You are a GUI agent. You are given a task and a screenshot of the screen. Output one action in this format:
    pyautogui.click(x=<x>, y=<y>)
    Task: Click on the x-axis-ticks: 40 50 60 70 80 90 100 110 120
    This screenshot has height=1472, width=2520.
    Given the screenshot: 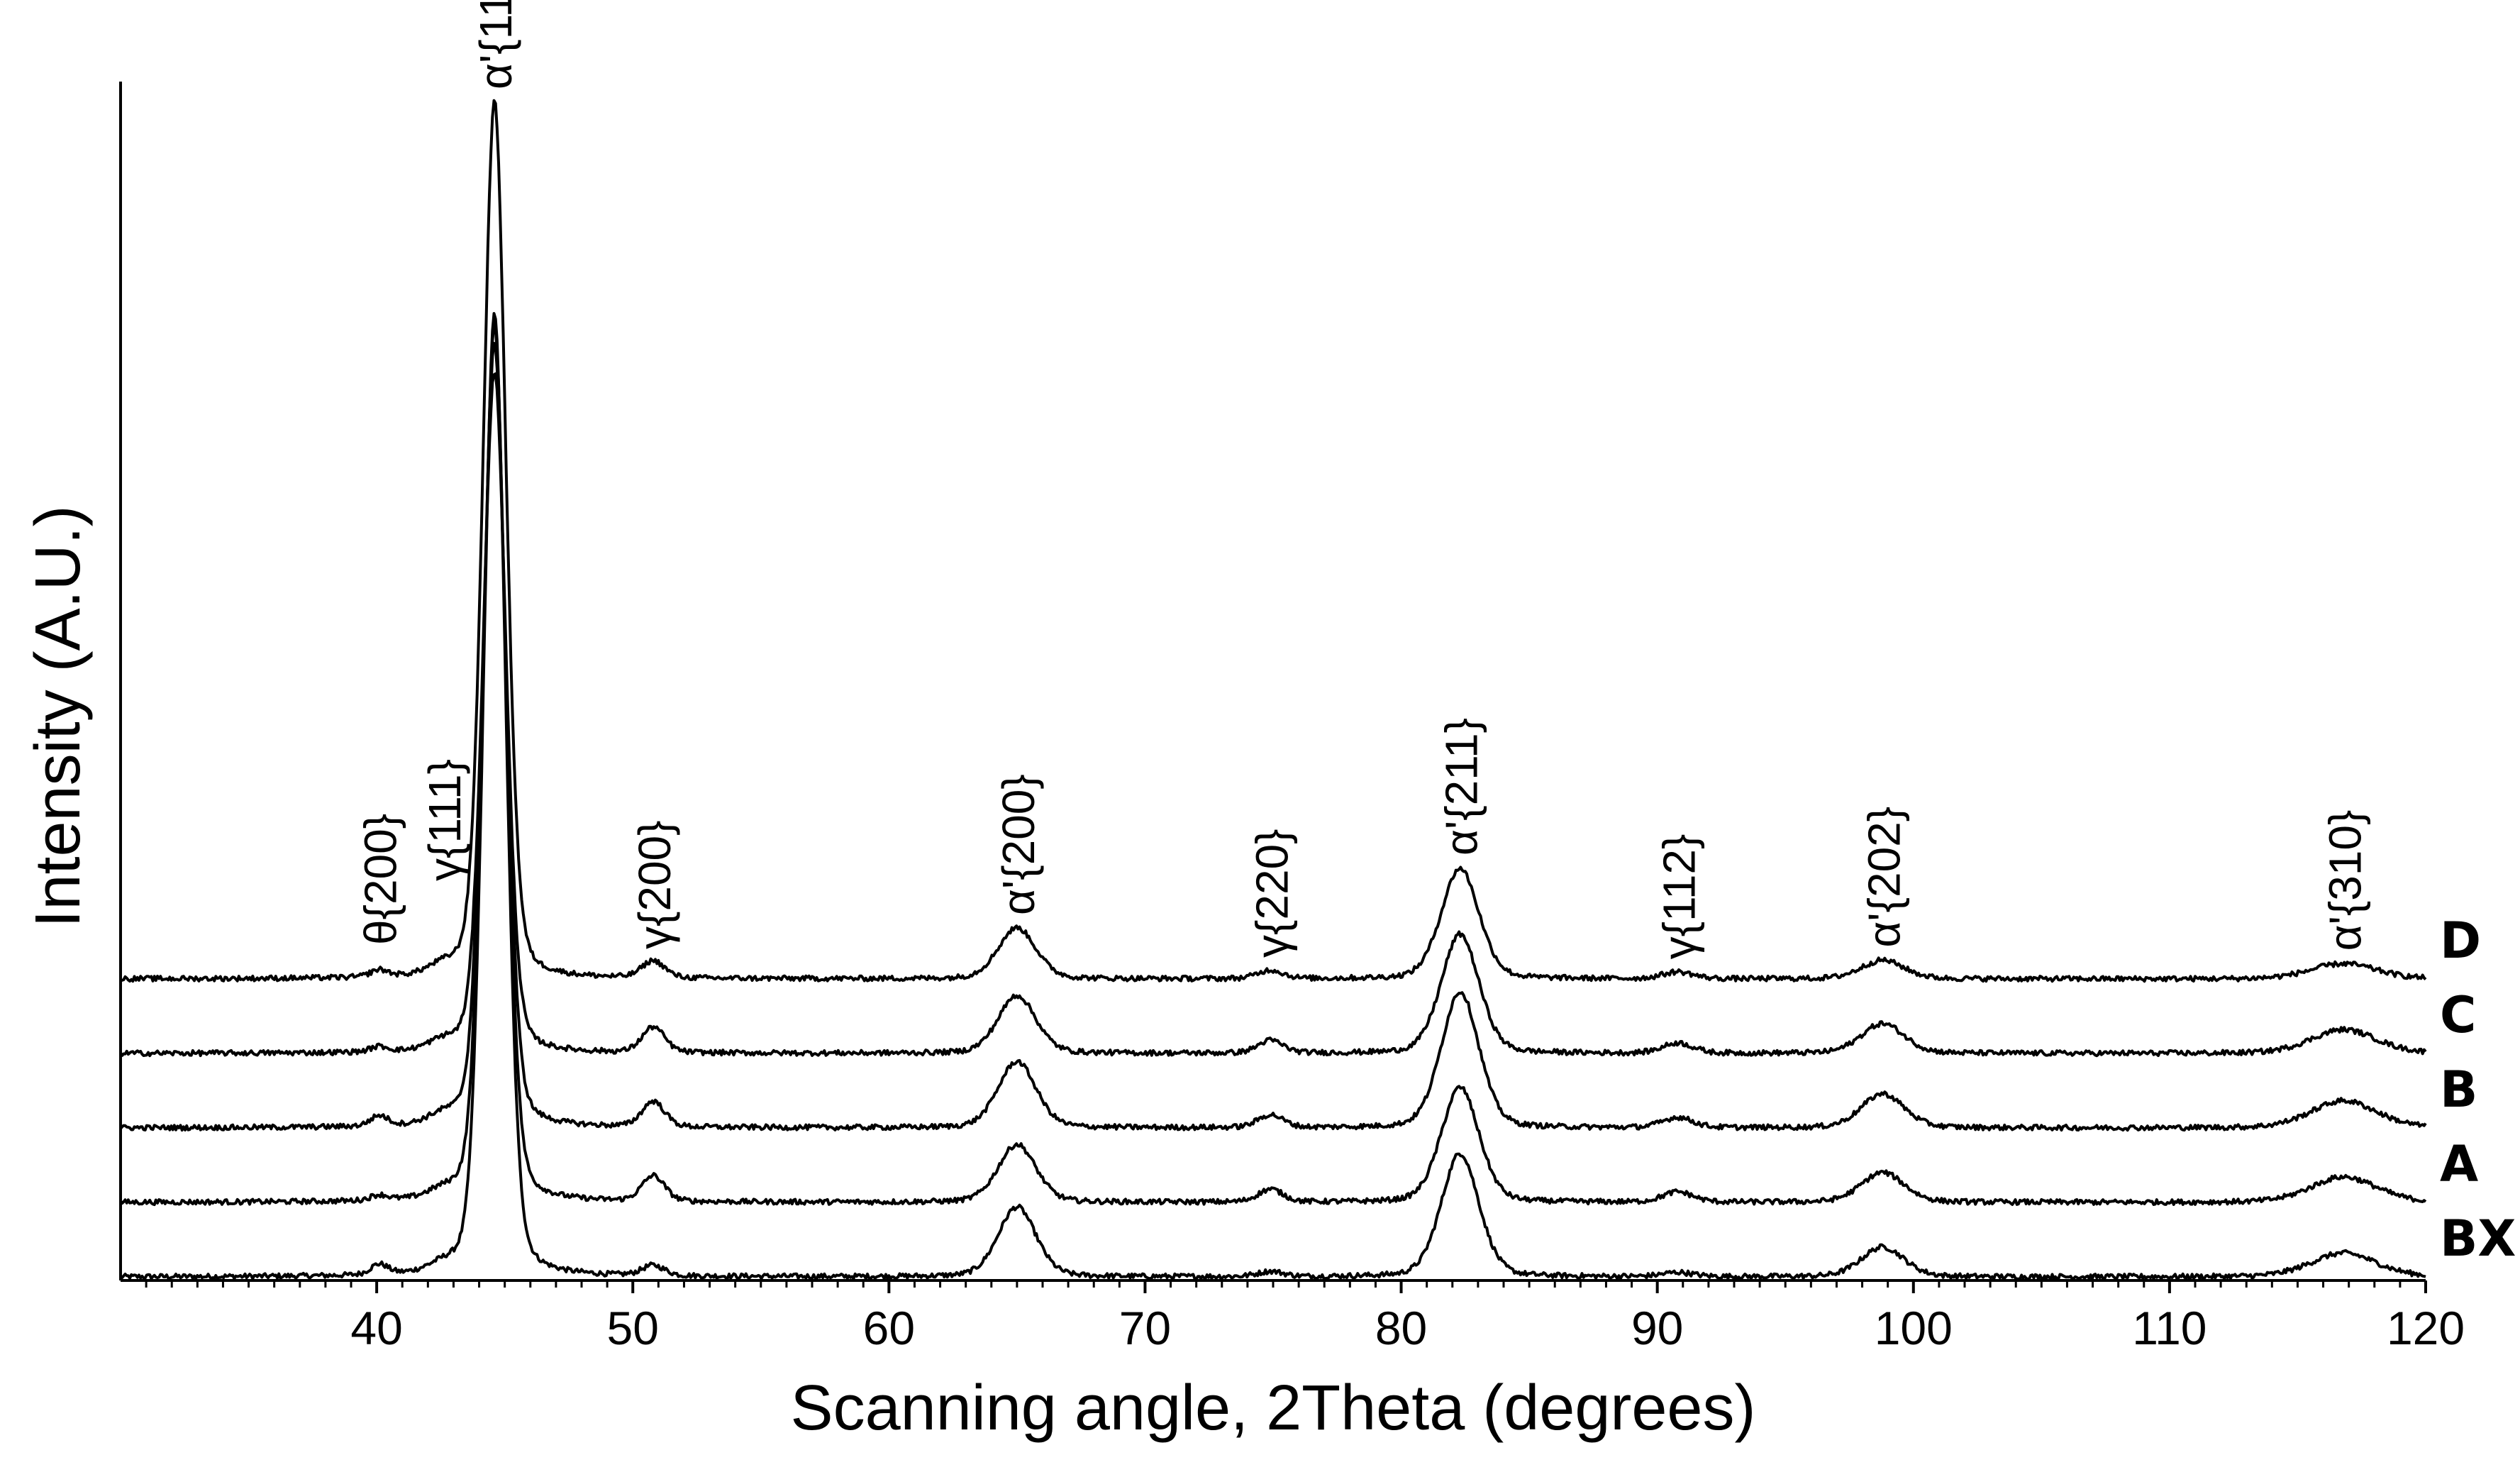 What is the action you would take?
    pyautogui.click(x=1305, y=1317)
    